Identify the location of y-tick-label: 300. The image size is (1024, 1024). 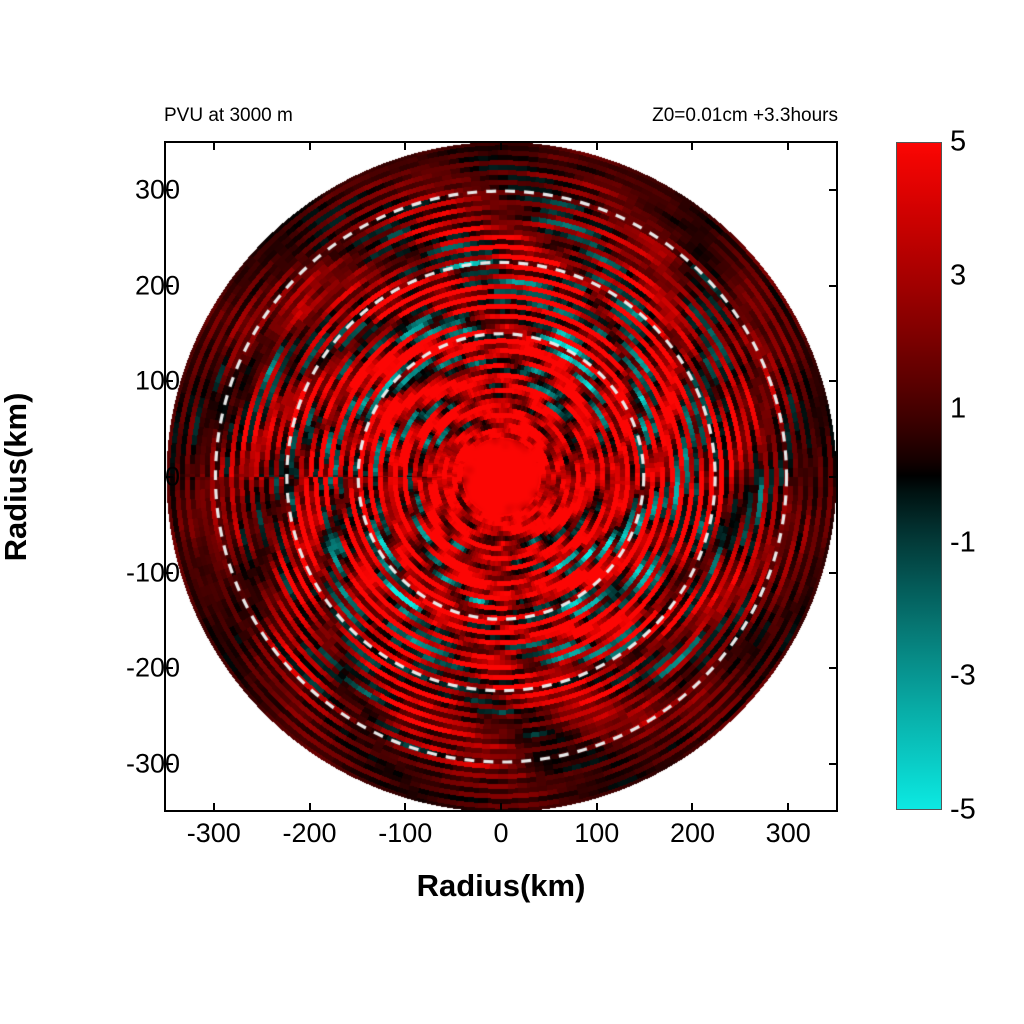
(157, 189).